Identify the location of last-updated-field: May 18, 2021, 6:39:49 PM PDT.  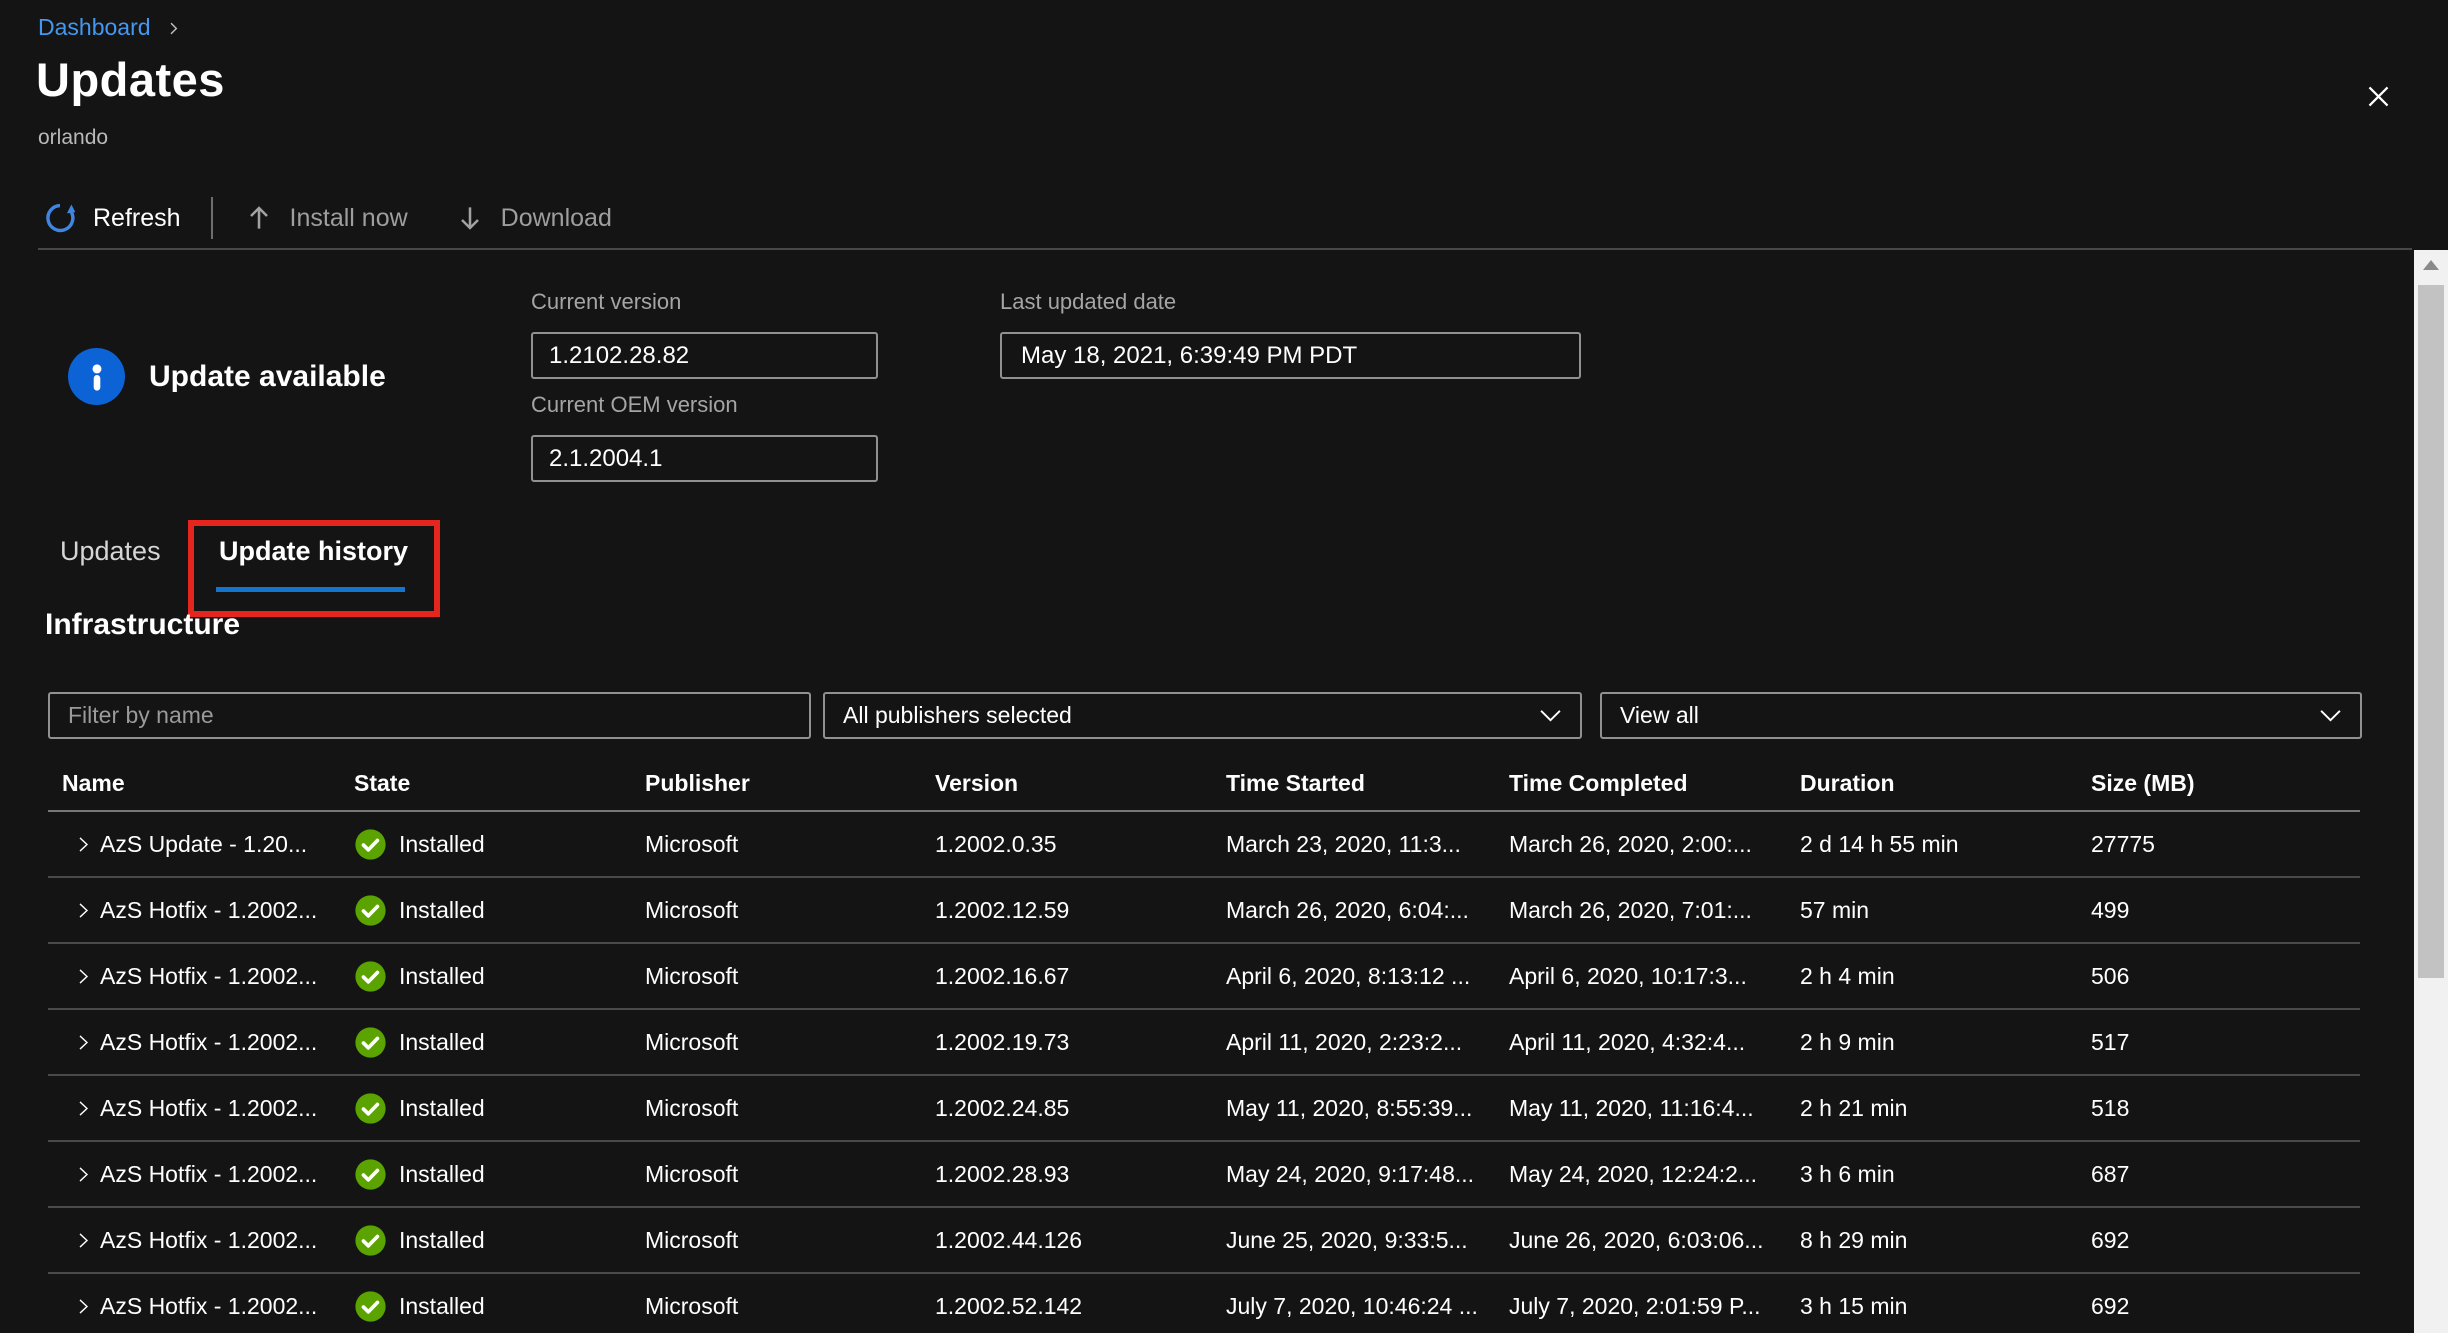
(1290, 355).